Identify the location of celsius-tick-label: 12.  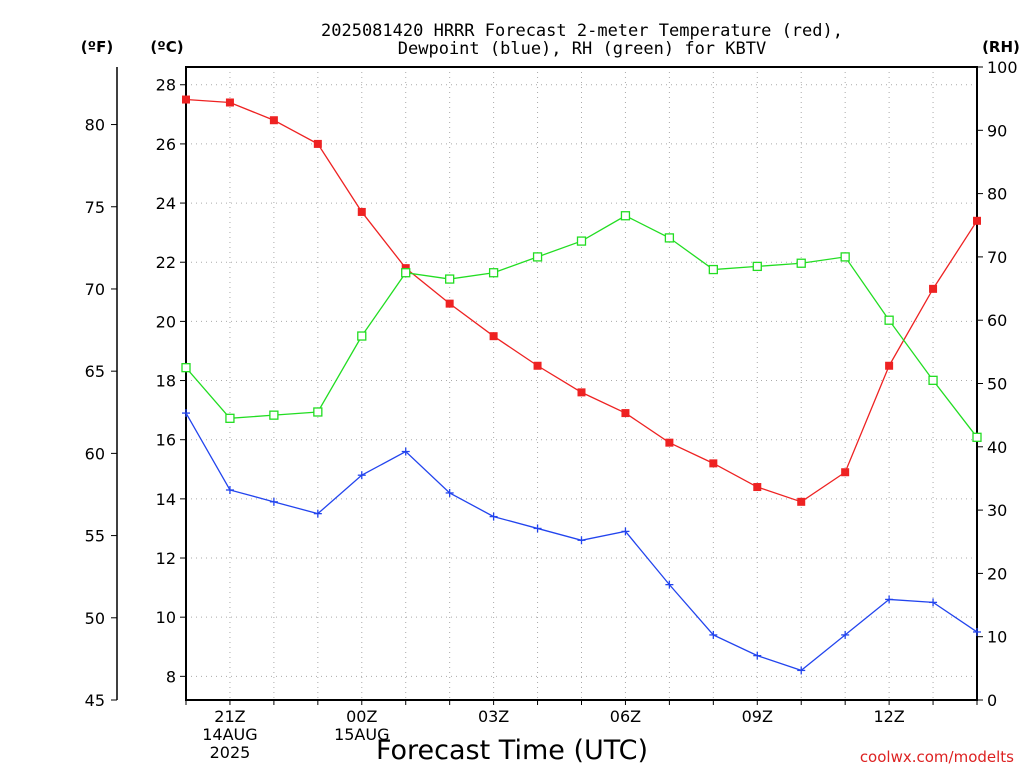
(166, 558).